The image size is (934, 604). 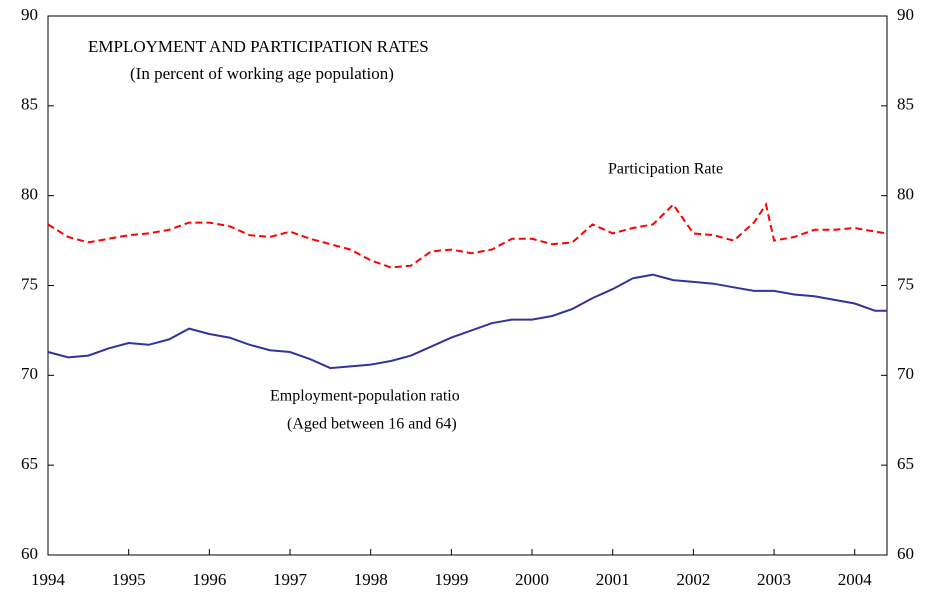 What do you see at coordinates (665, 169) in the screenshot?
I see `annotation: Participation Rate` at bounding box center [665, 169].